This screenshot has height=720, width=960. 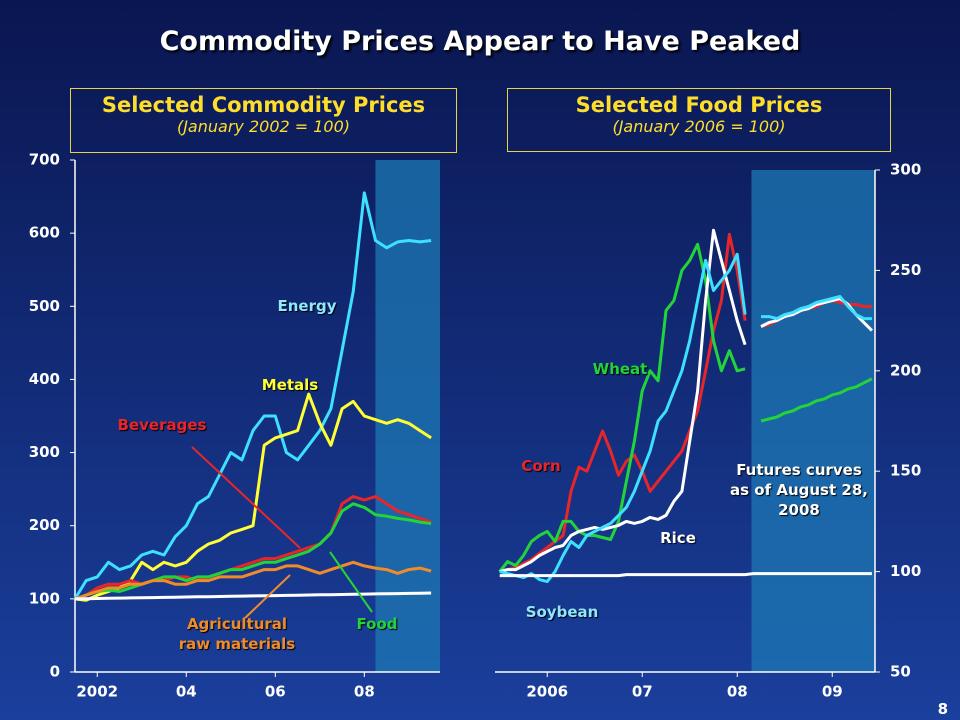 I want to click on y-tick-label: 150, so click(x=905, y=471).